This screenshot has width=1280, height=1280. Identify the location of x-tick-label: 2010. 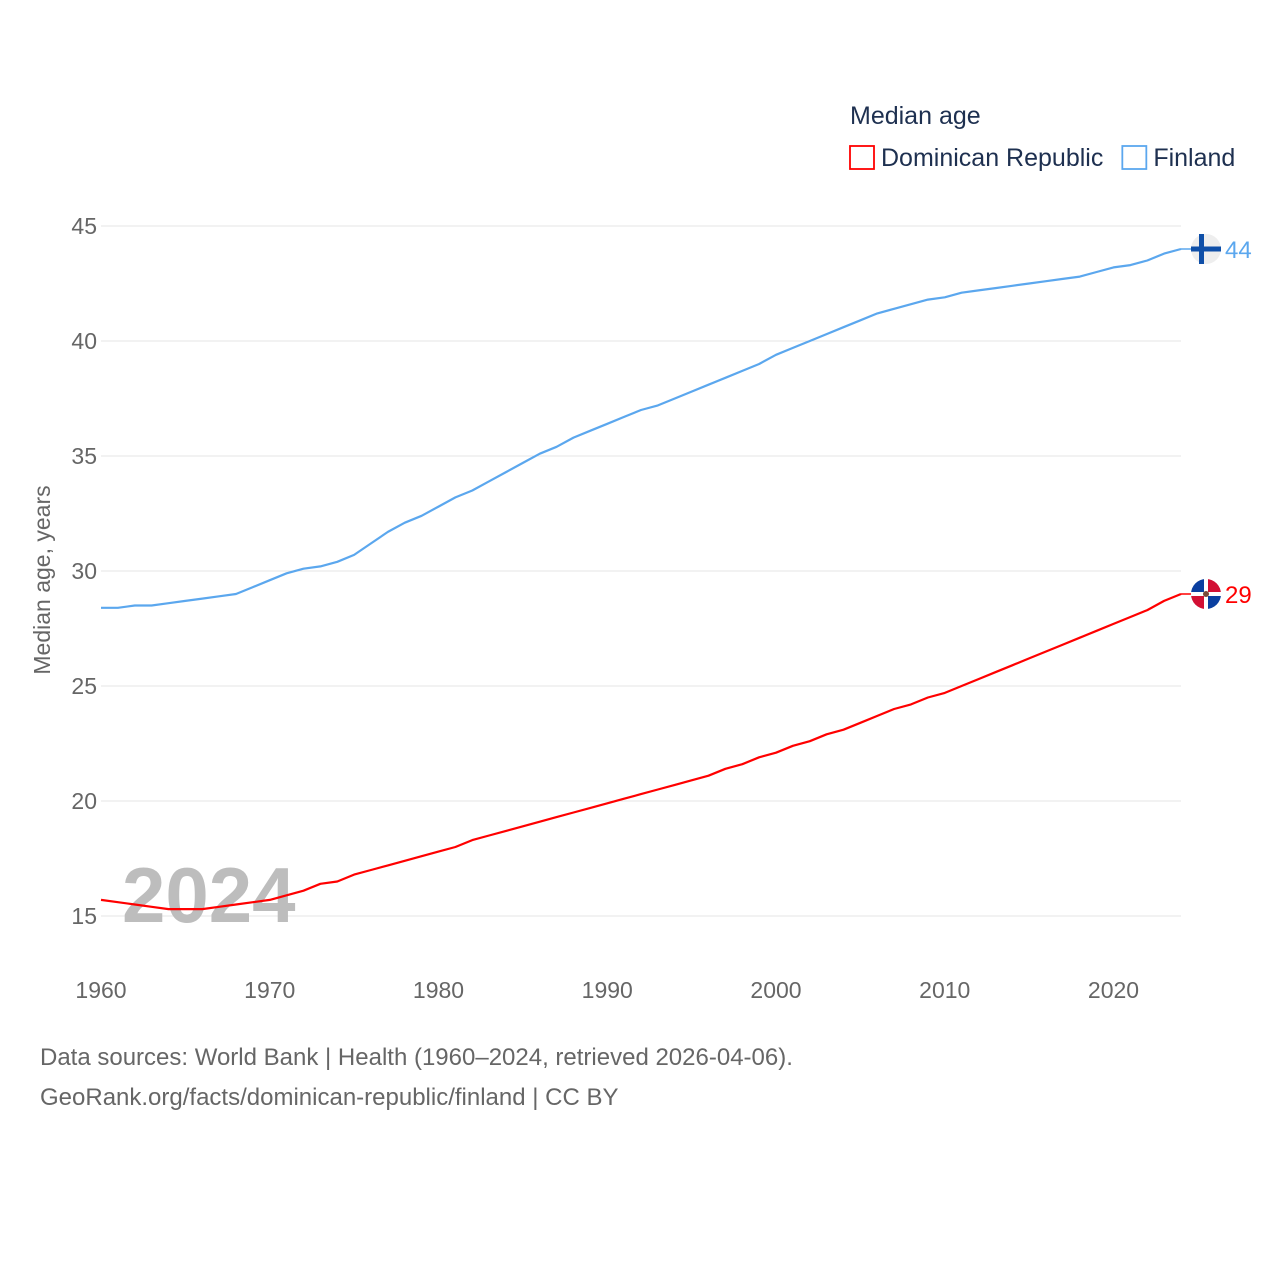
(944, 990).